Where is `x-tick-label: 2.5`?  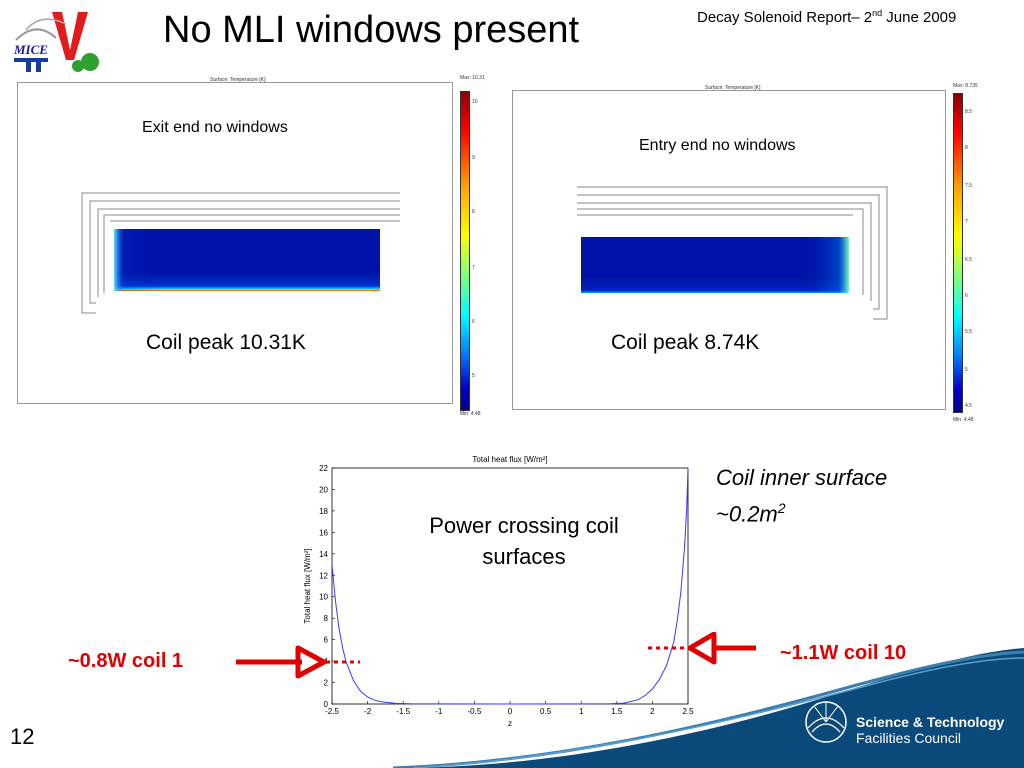 x-tick-label: 2.5 is located at coordinates (688, 711).